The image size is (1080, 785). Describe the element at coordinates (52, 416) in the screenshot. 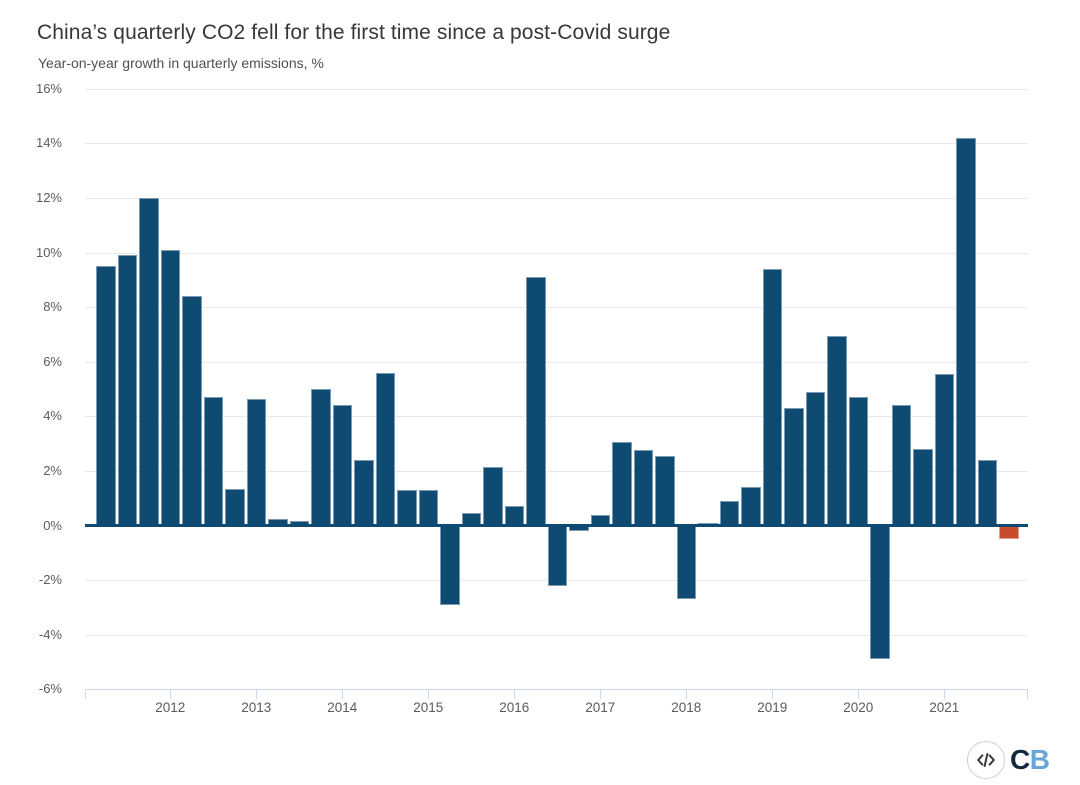

I see `y-axis-label-4: 4%` at that location.